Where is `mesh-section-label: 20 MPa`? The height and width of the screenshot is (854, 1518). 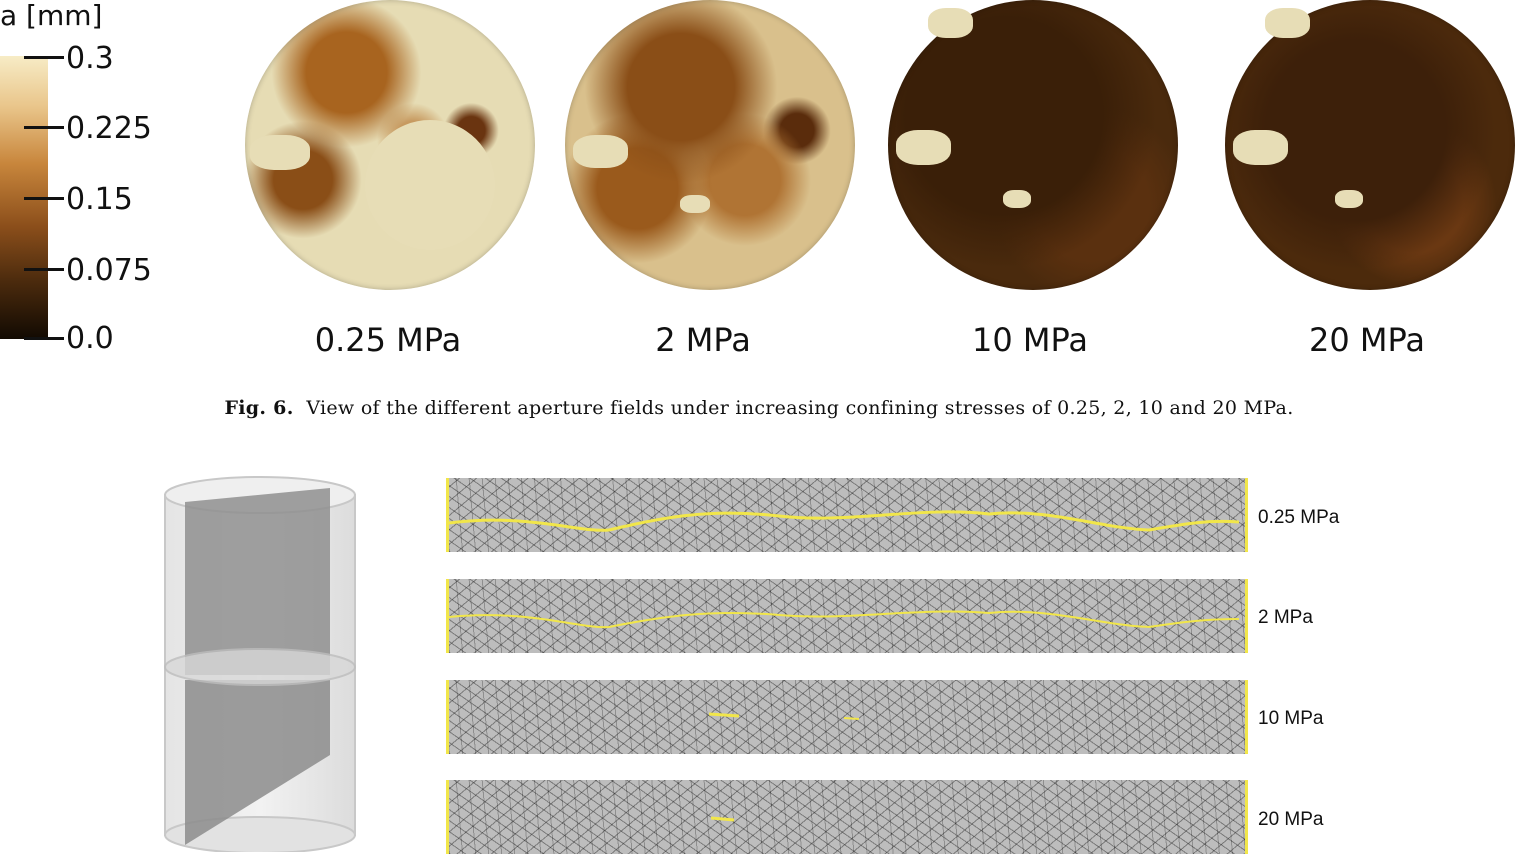 mesh-section-label: 20 MPa is located at coordinates (1291, 819).